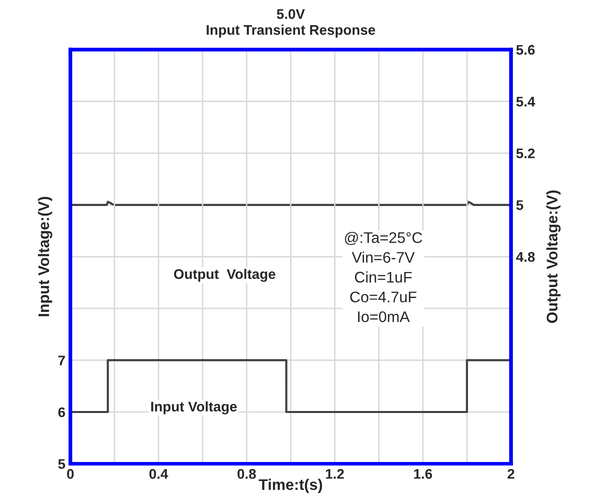  I want to click on annotation: Input Voltage, so click(194, 407).